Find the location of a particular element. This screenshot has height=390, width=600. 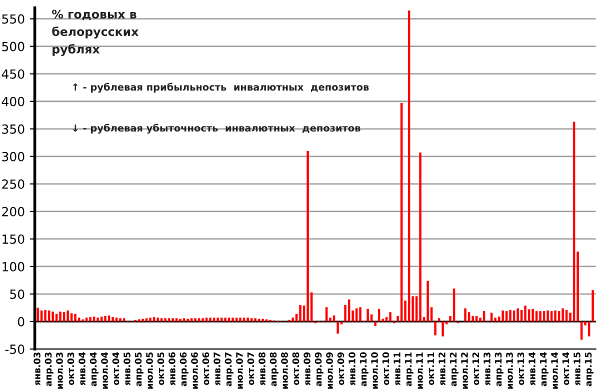

x-tick-label: янв.06 is located at coordinates (172, 369).